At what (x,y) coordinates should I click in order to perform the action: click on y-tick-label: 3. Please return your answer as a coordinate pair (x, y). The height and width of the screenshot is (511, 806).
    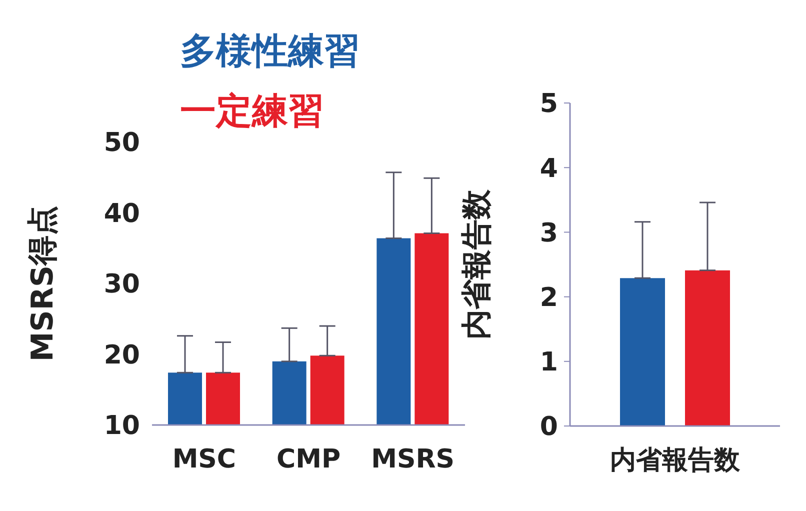
    Looking at the image, I should click on (549, 233).